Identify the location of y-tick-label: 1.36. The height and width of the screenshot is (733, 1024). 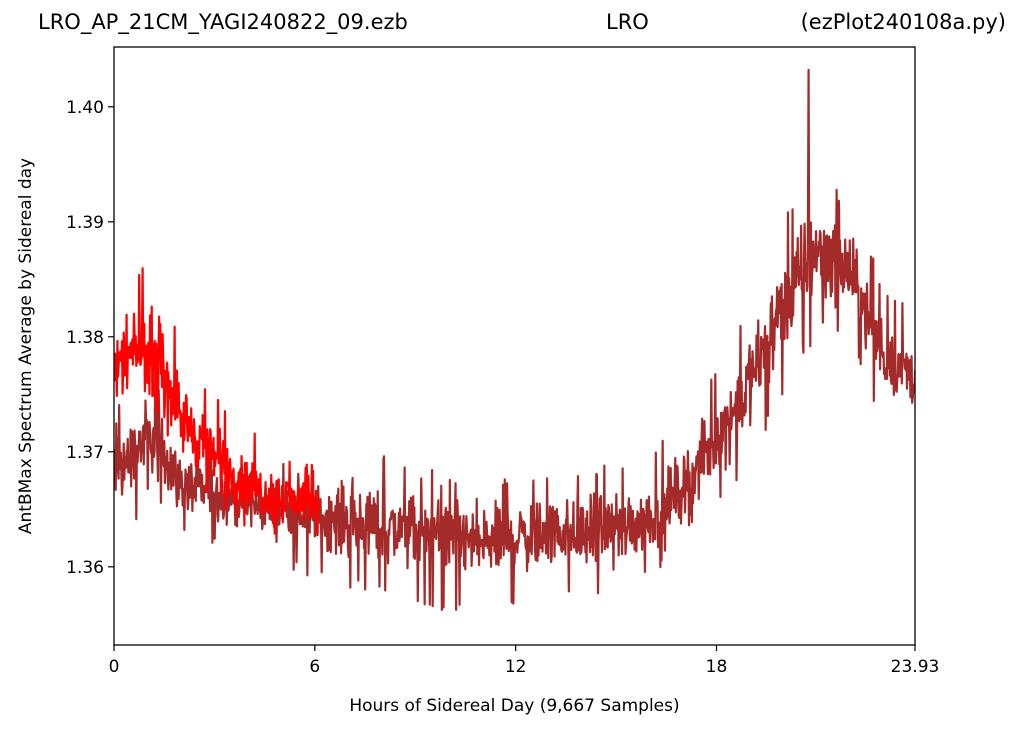
(85, 568).